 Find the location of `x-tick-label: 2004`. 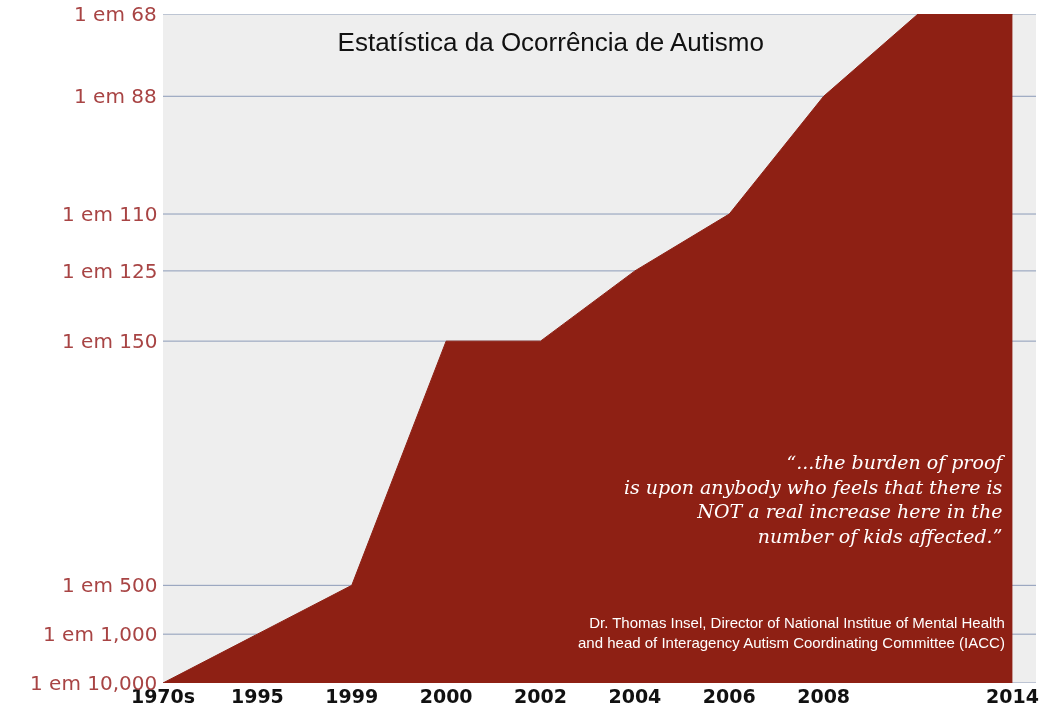

x-tick-label: 2004 is located at coordinates (635, 696).